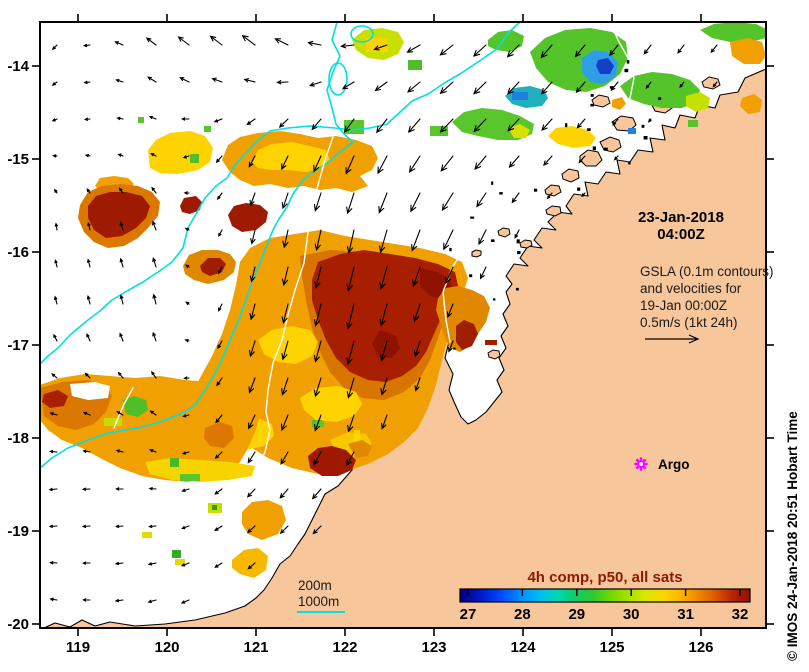 The height and width of the screenshot is (672, 809). Describe the element at coordinates (611, 647) in the screenshot. I see `lon-tick-label: 125` at that location.